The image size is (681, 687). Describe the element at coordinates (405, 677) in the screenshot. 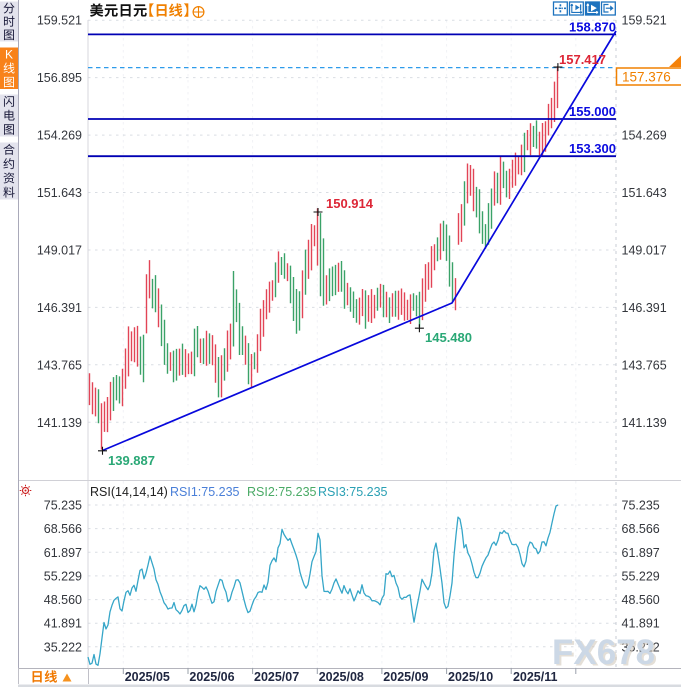

I see `svg-text: 2025/09` at that location.